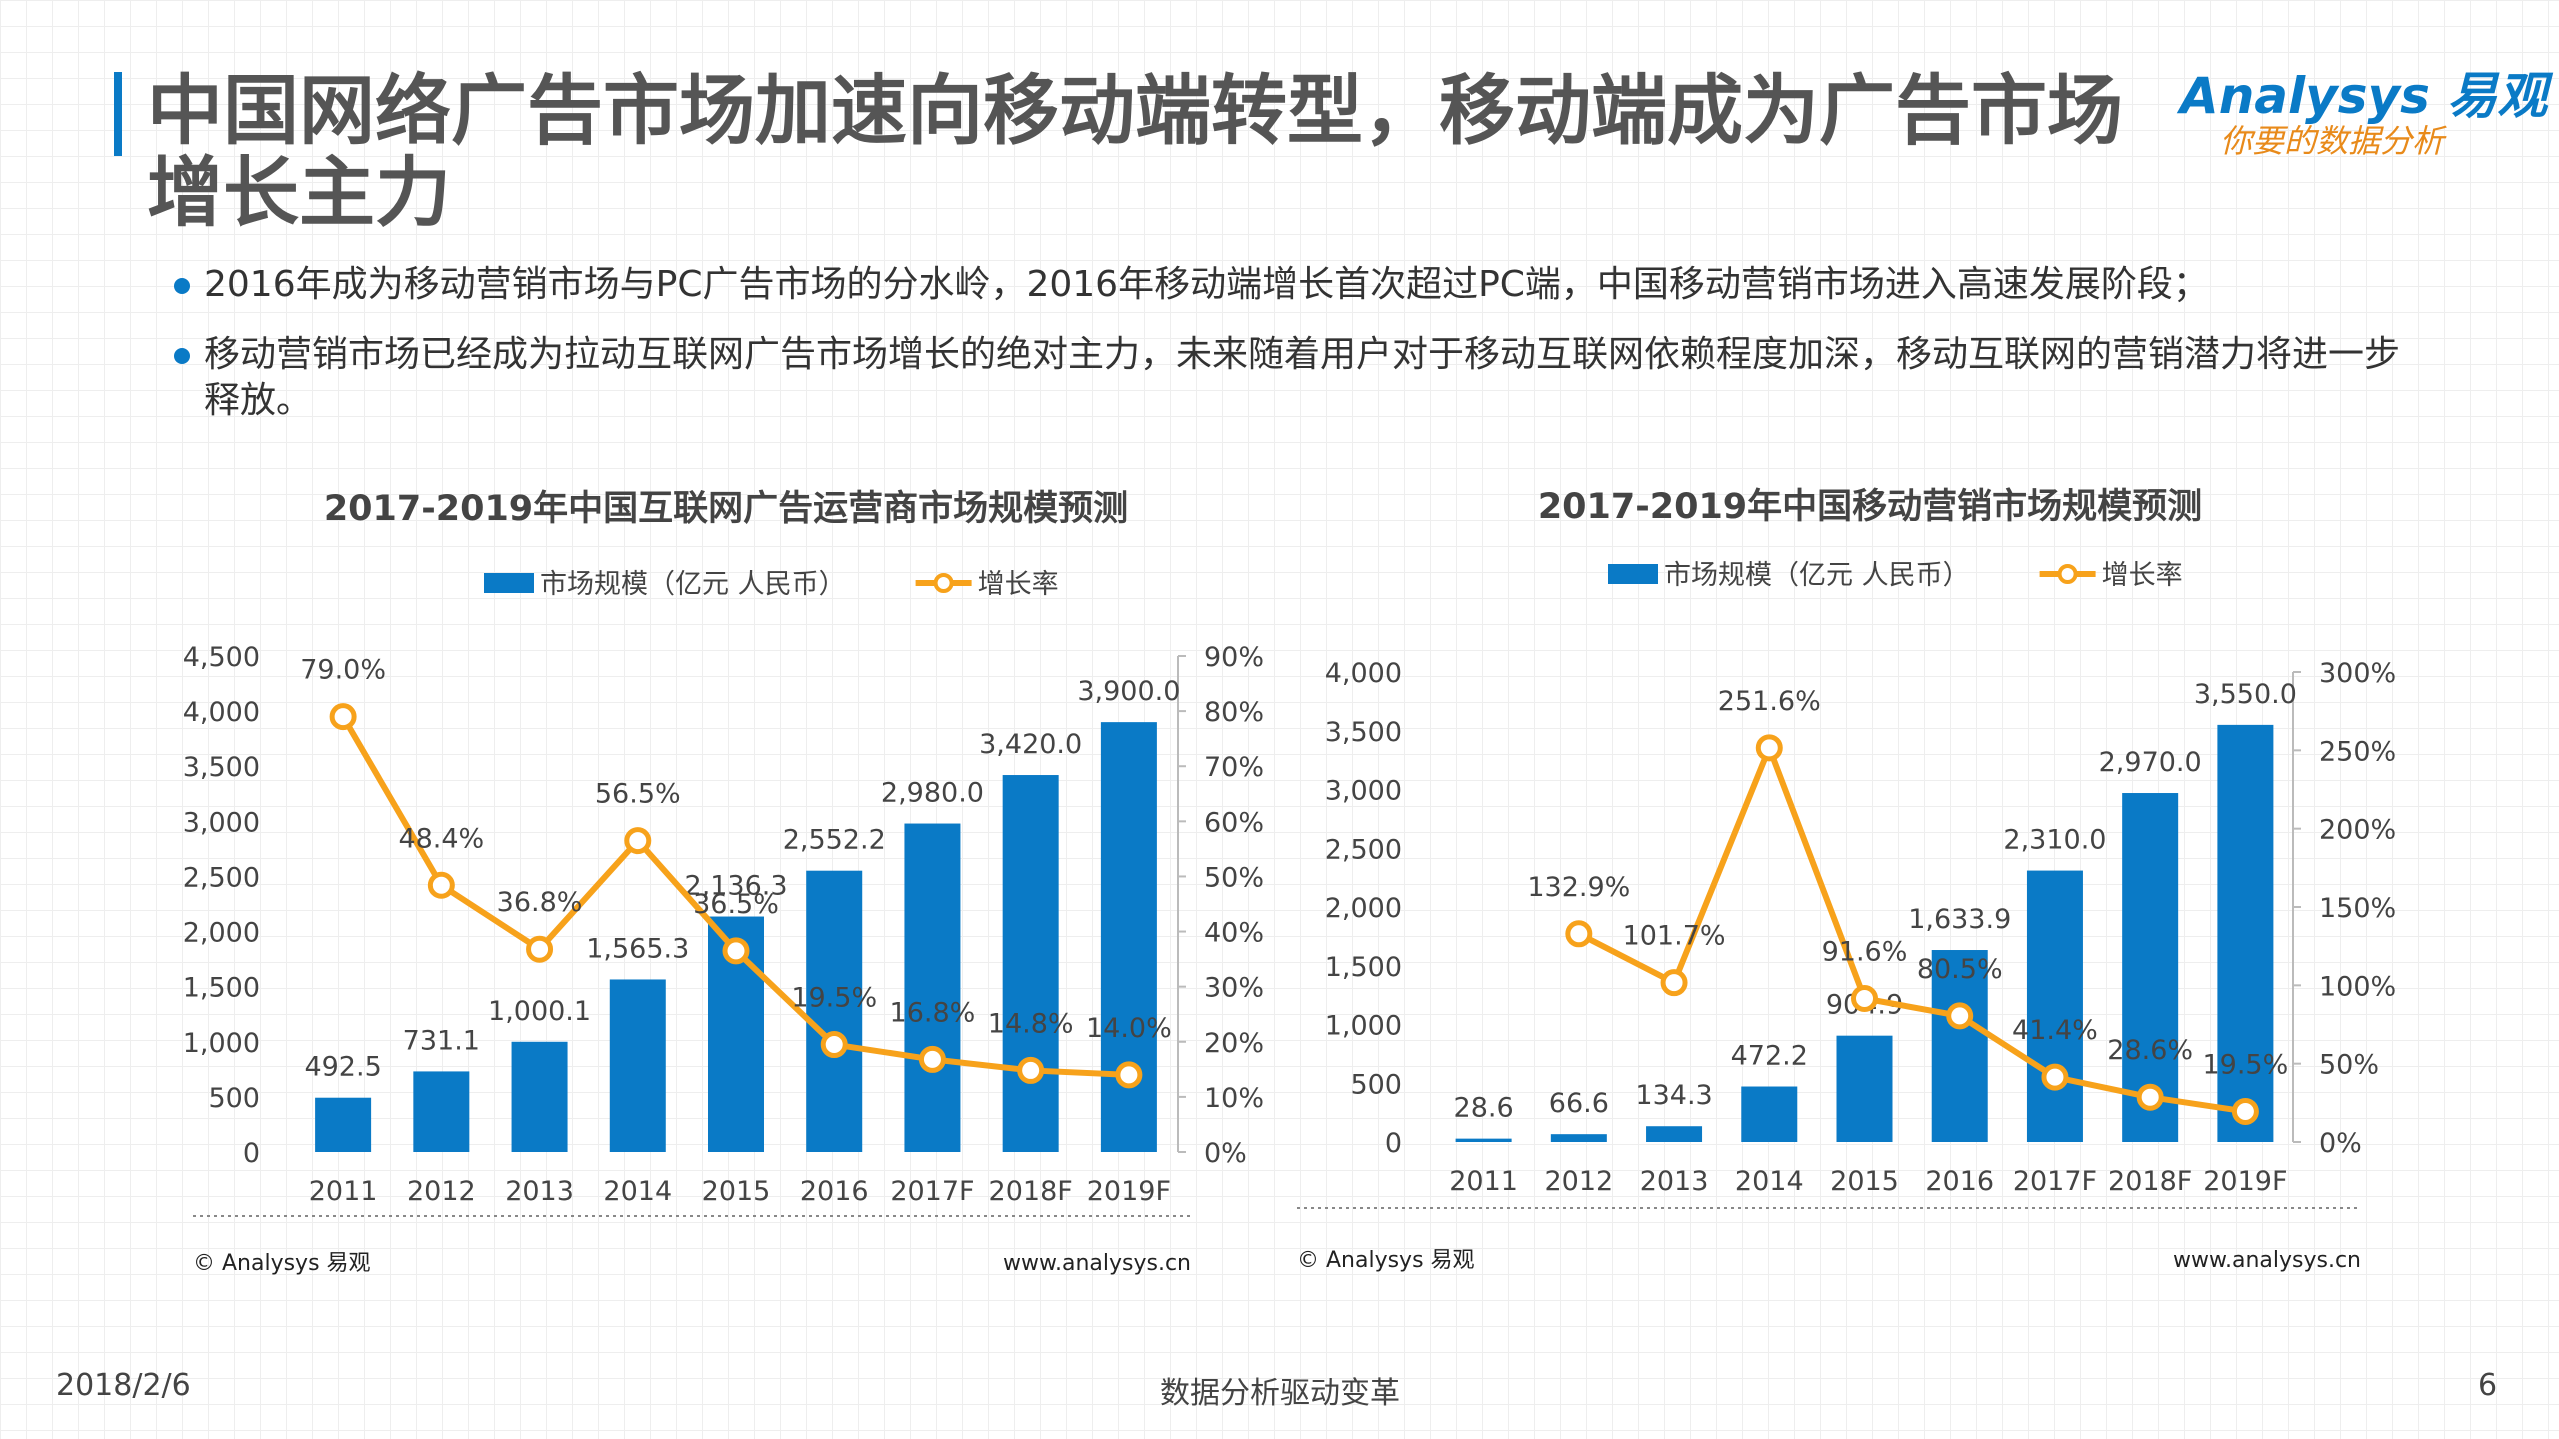  I want to click on footer-date: 2018/2/6, so click(123, 1385).